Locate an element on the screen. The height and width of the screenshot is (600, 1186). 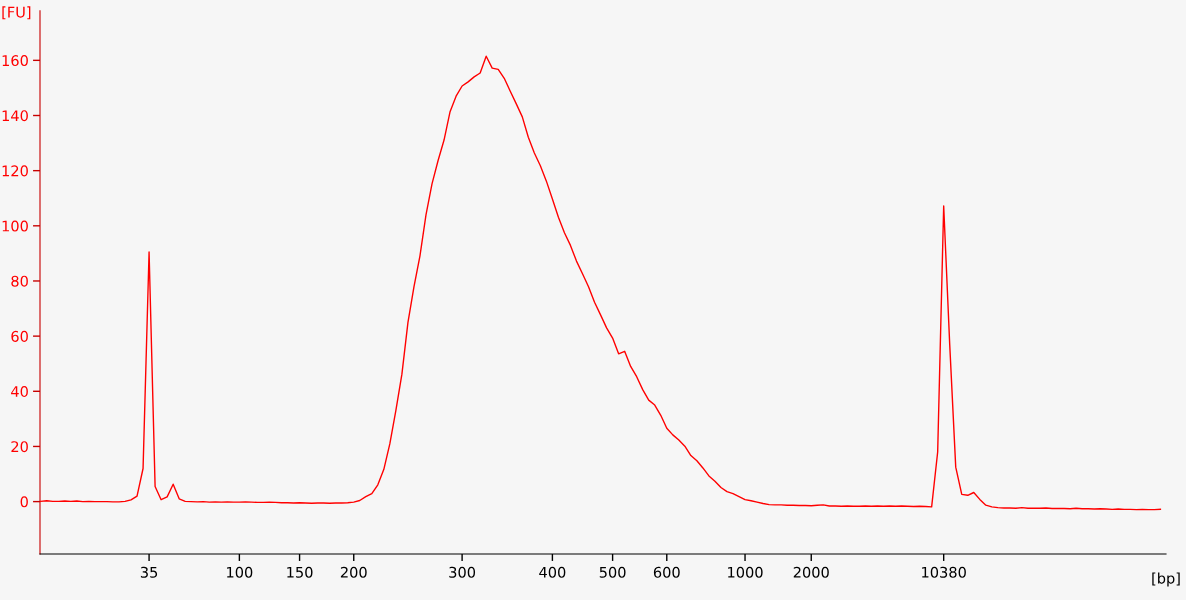
y-tick-label: 160 is located at coordinates (15, 61).